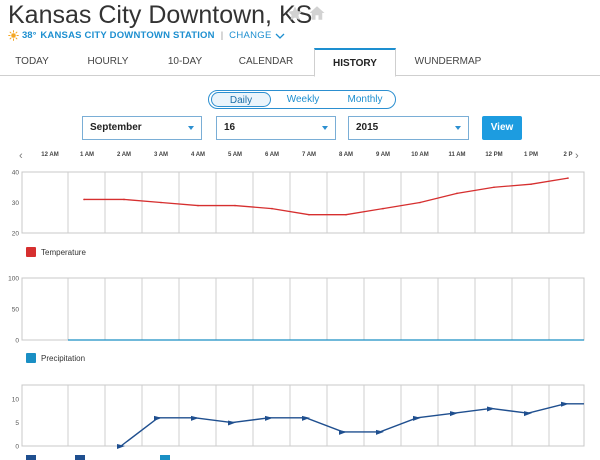 The image size is (600, 460). I want to click on change-station-link: CHANGE, so click(250, 35).